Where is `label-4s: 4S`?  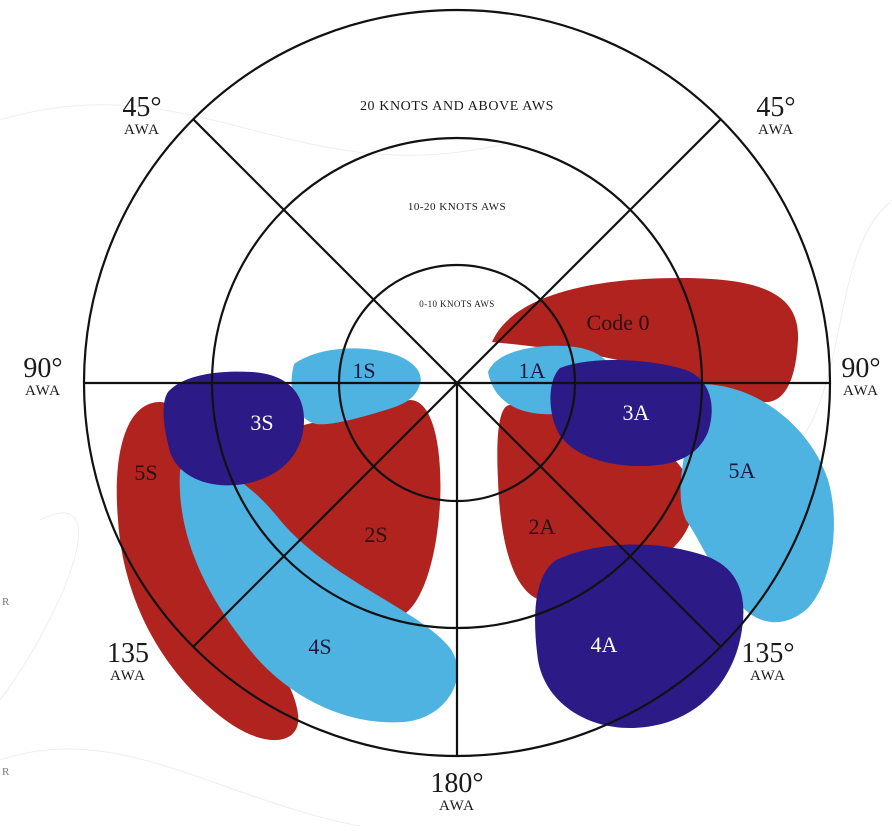 label-4s: 4S is located at coordinates (319, 646).